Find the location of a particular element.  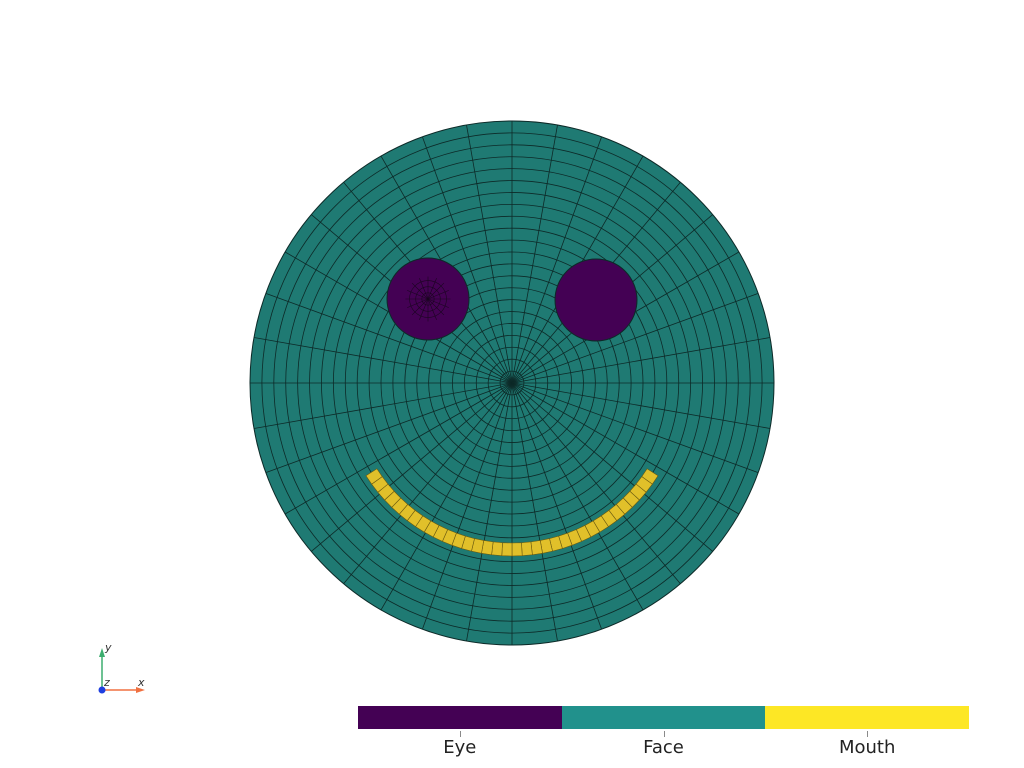

scalar-bar-segment-face is located at coordinates (663, 717).